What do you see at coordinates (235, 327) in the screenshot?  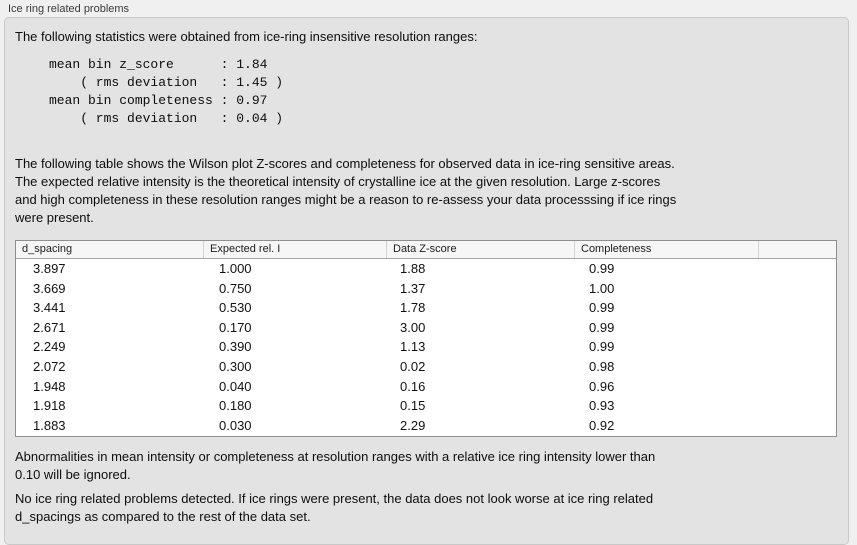 I see `cell-expected-rel-i: 0.170` at bounding box center [235, 327].